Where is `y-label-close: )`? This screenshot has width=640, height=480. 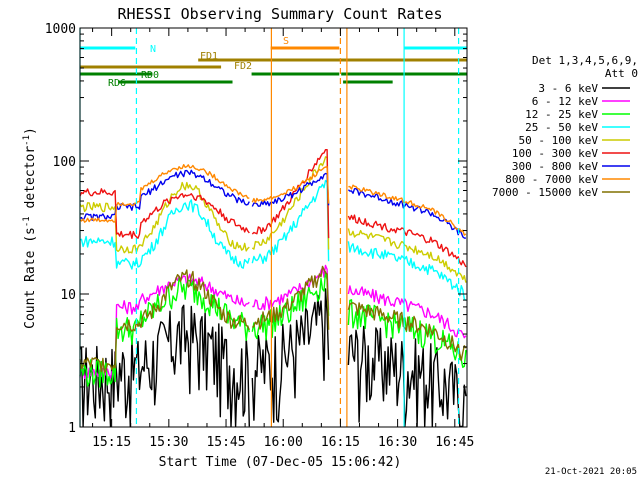 y-label-close: ) is located at coordinates (30, 131).